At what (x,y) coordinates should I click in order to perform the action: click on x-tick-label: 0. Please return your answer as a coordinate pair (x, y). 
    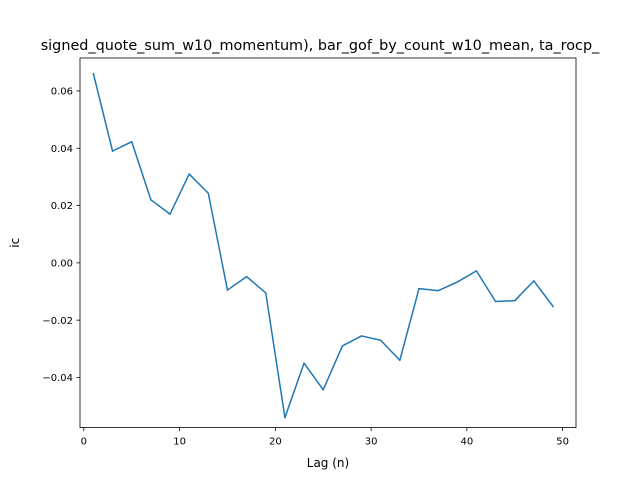
    Looking at the image, I should click on (84, 442).